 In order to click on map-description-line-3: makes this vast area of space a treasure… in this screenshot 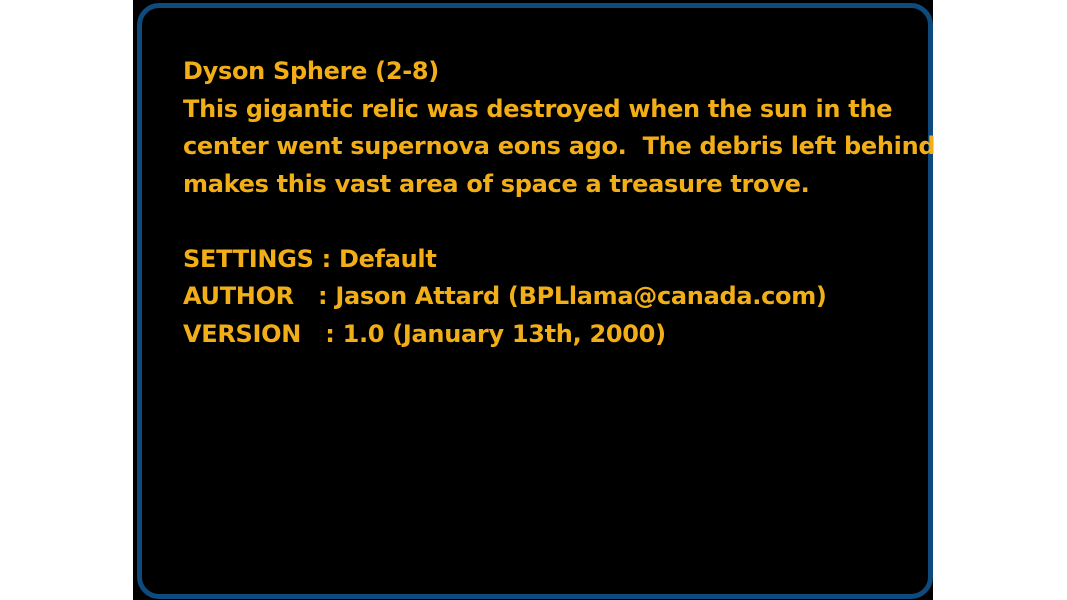, I will do `click(496, 183)`.